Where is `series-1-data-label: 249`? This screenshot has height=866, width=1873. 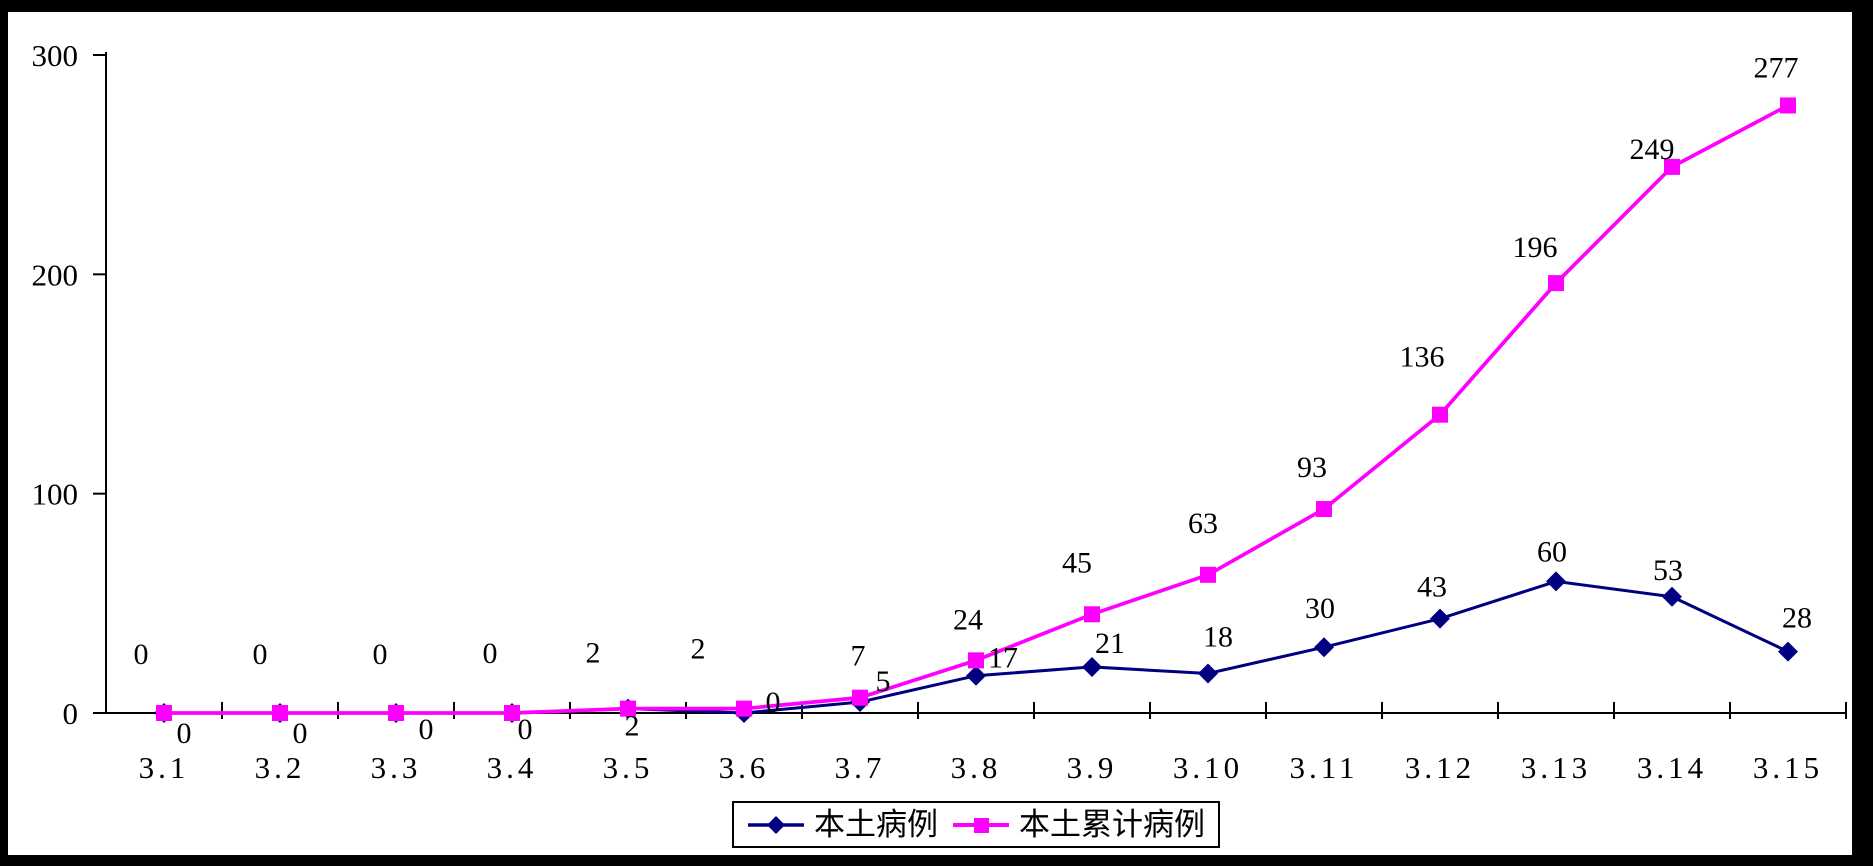 series-1-data-label: 249 is located at coordinates (1652, 149).